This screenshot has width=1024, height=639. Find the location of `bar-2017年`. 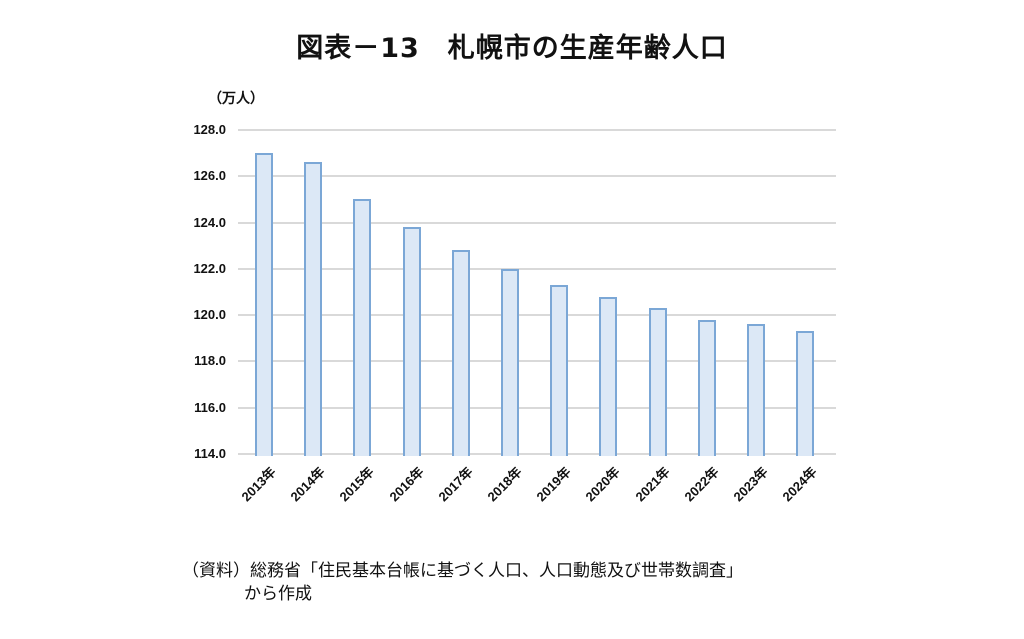

bar-2017年 is located at coordinates (460, 353).